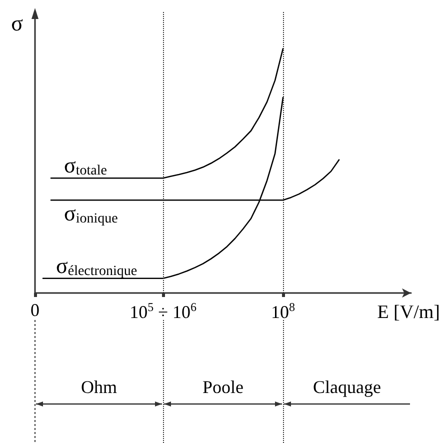  Describe the element at coordinates (35, 310) in the screenshot. I see `x-tick-label: 0` at that location.